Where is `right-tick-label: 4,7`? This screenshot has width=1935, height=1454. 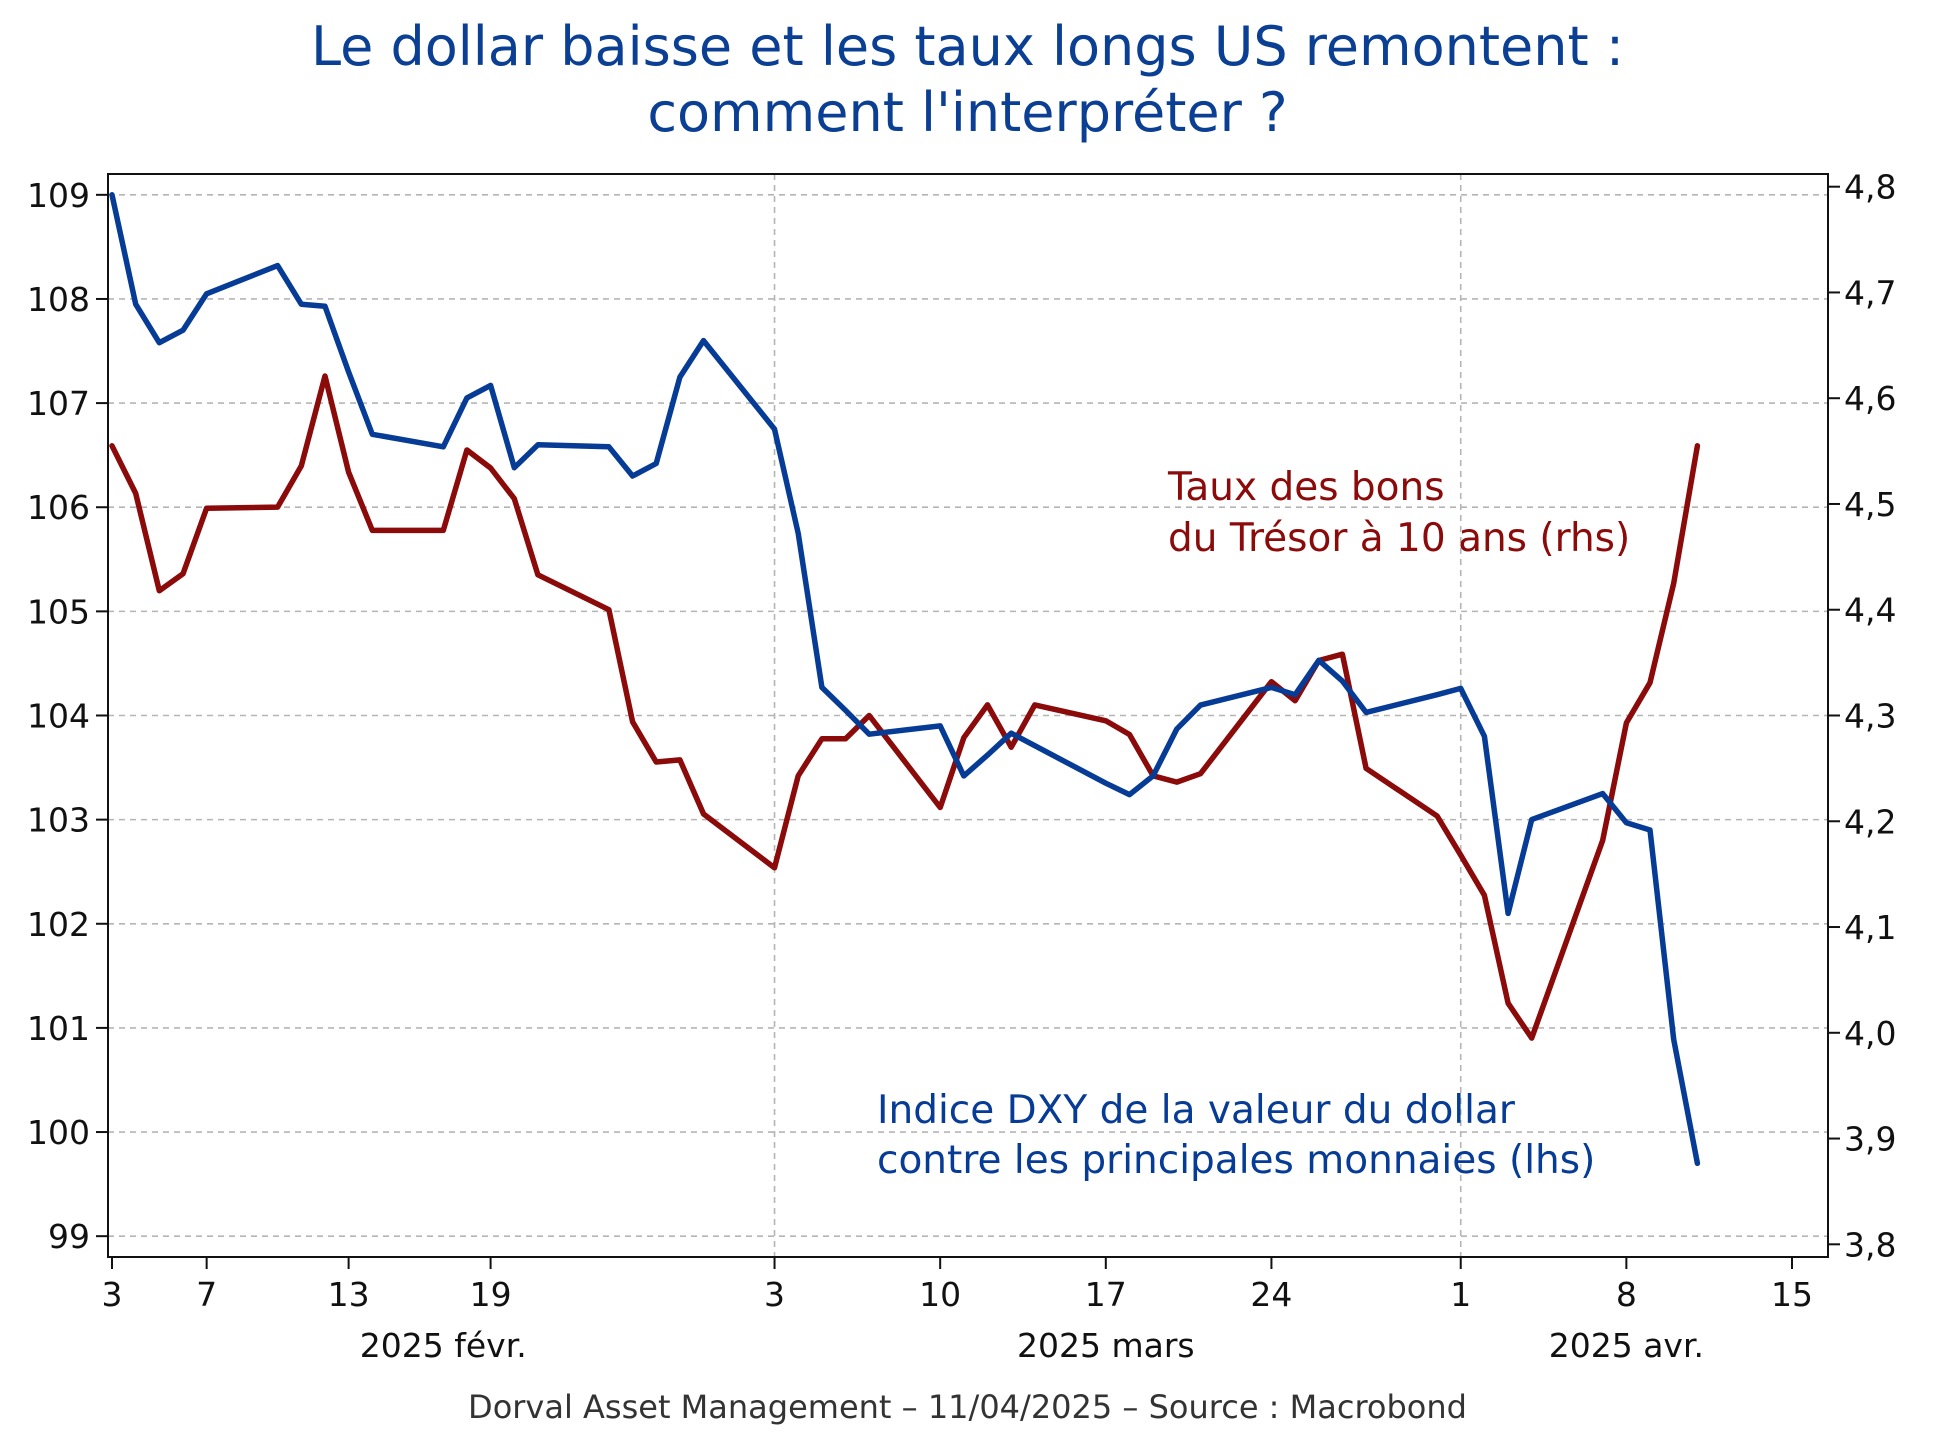
right-tick-label: 4,7 is located at coordinates (1870, 292).